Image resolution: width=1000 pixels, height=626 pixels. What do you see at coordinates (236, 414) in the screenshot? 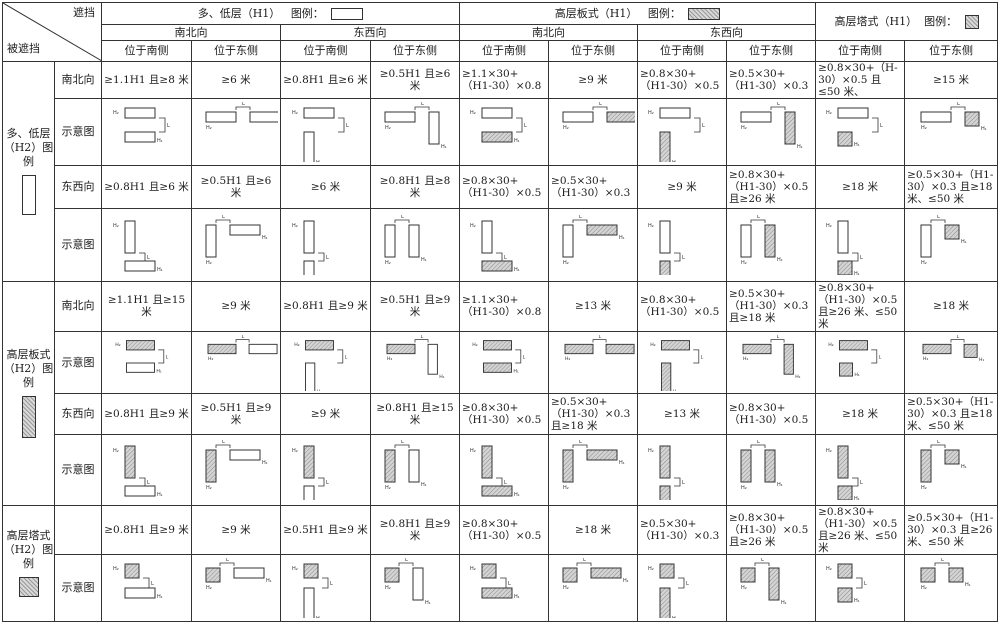
I see `spacing-value: ≥0.5H1 且≥9 米` at bounding box center [236, 414].